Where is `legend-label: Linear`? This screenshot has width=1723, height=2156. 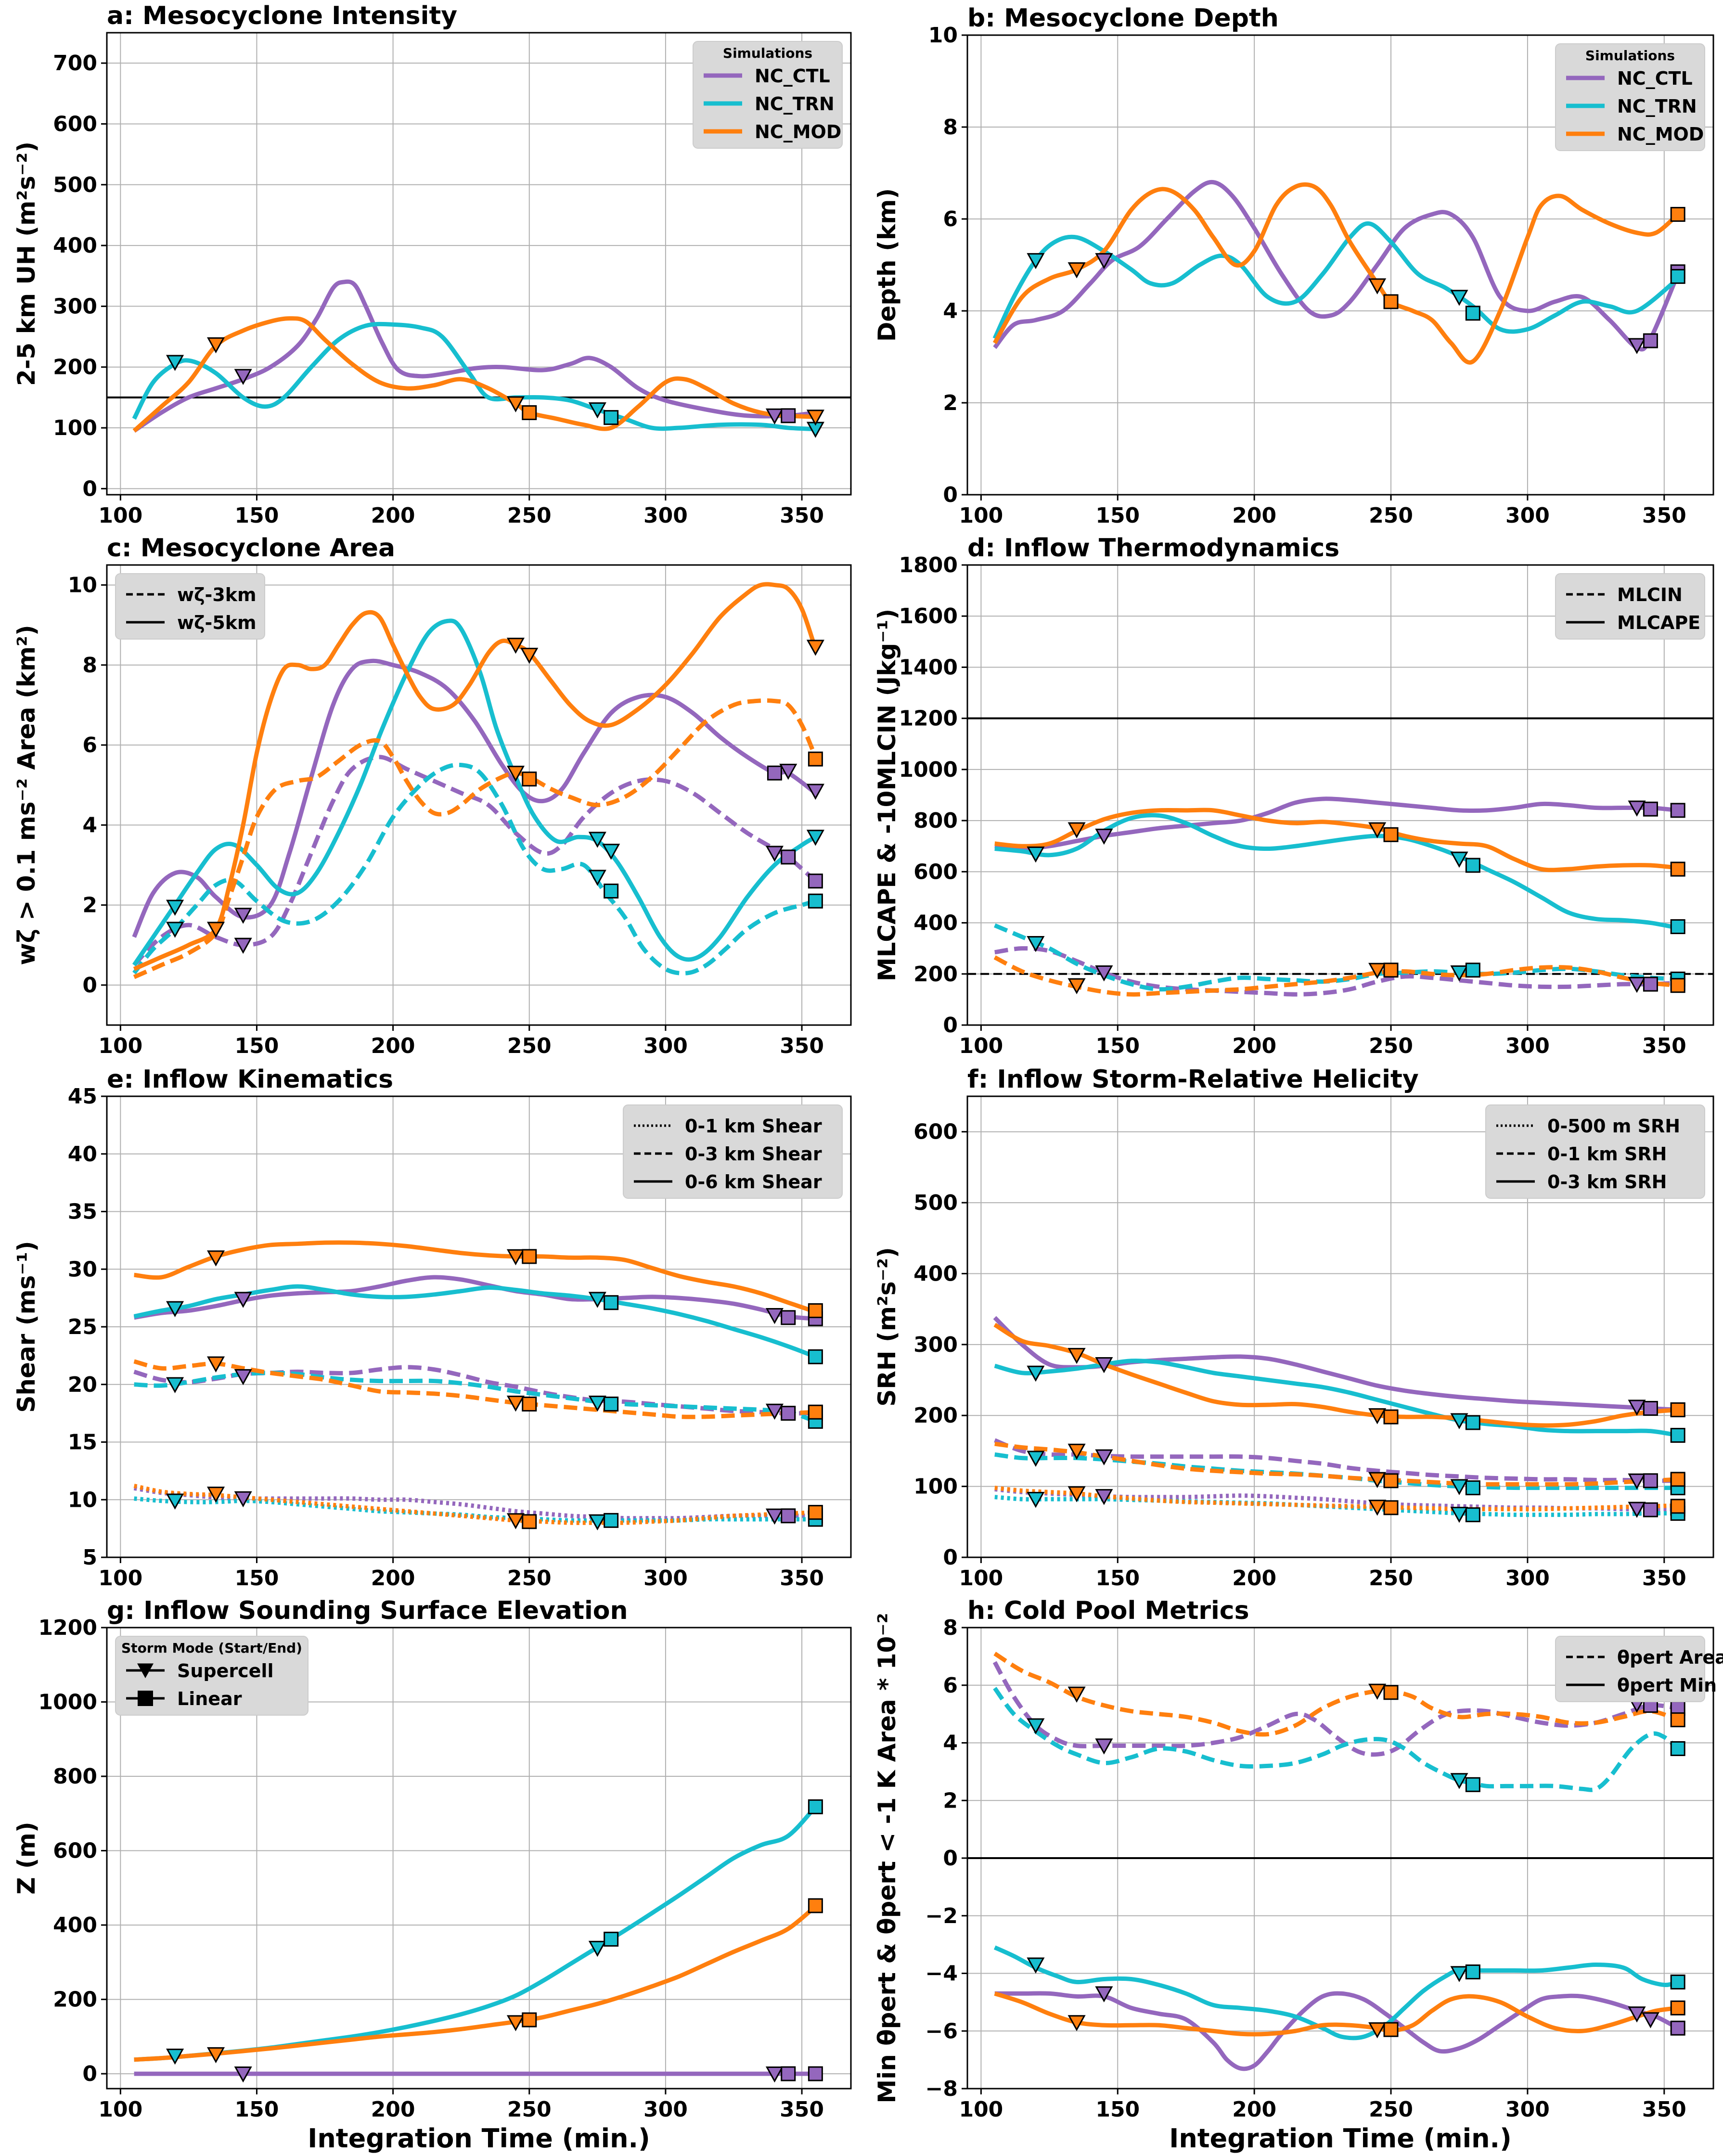
legend-label: Linear is located at coordinates (209, 1698).